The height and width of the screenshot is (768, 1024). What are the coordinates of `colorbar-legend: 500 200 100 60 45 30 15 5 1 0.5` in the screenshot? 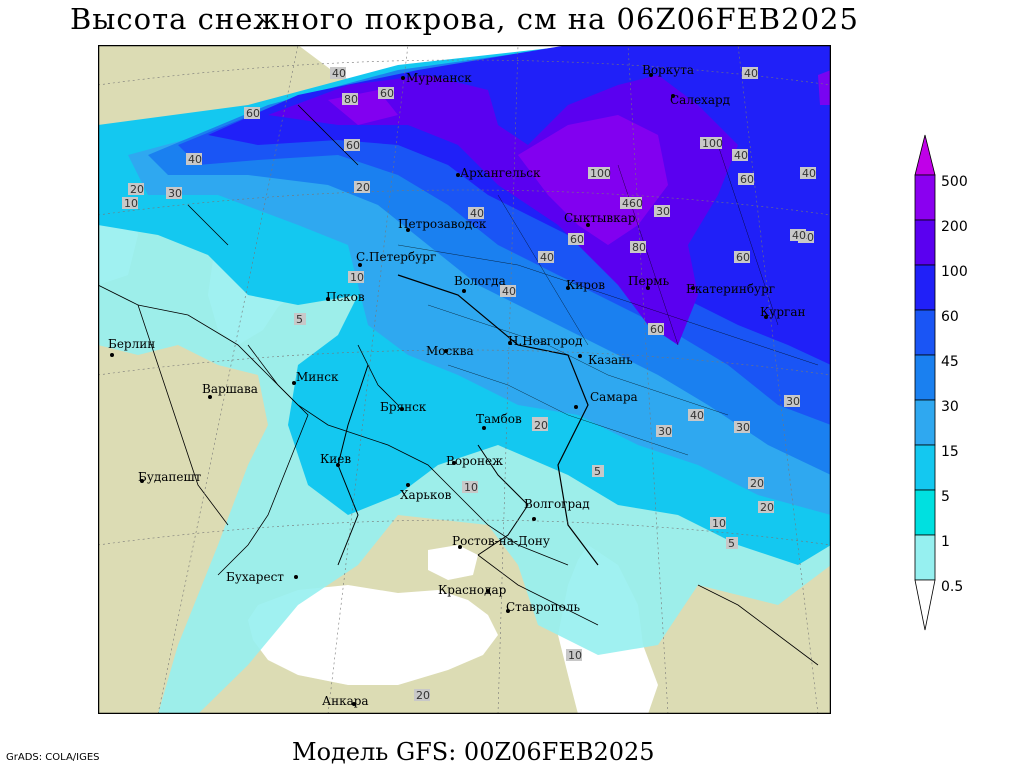 It's located at (950, 385).